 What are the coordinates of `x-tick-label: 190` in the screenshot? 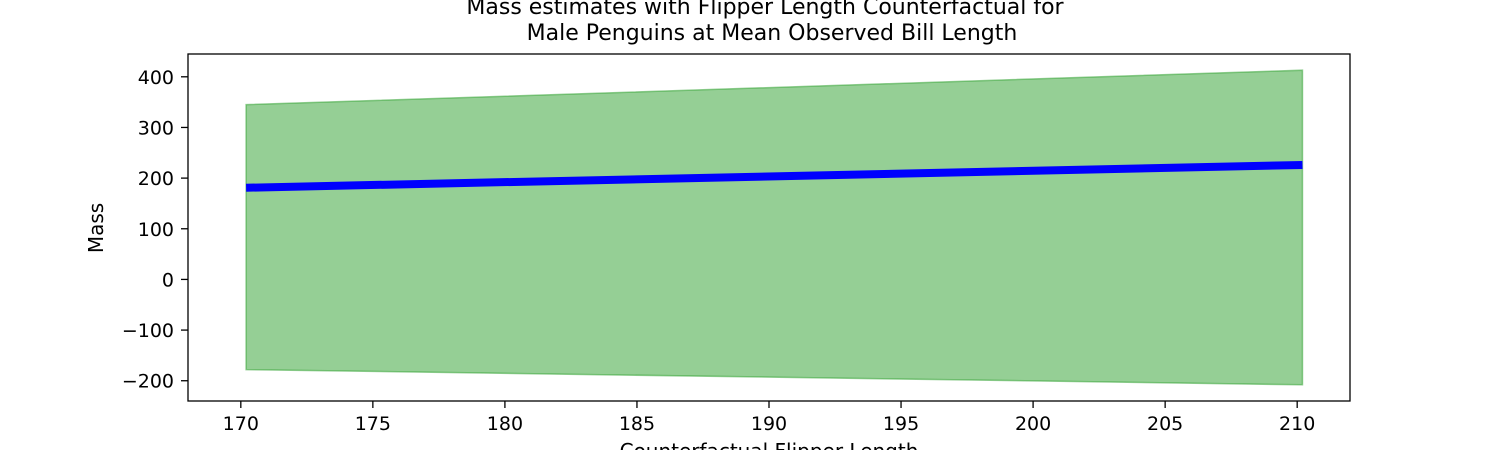 It's located at (769, 424).